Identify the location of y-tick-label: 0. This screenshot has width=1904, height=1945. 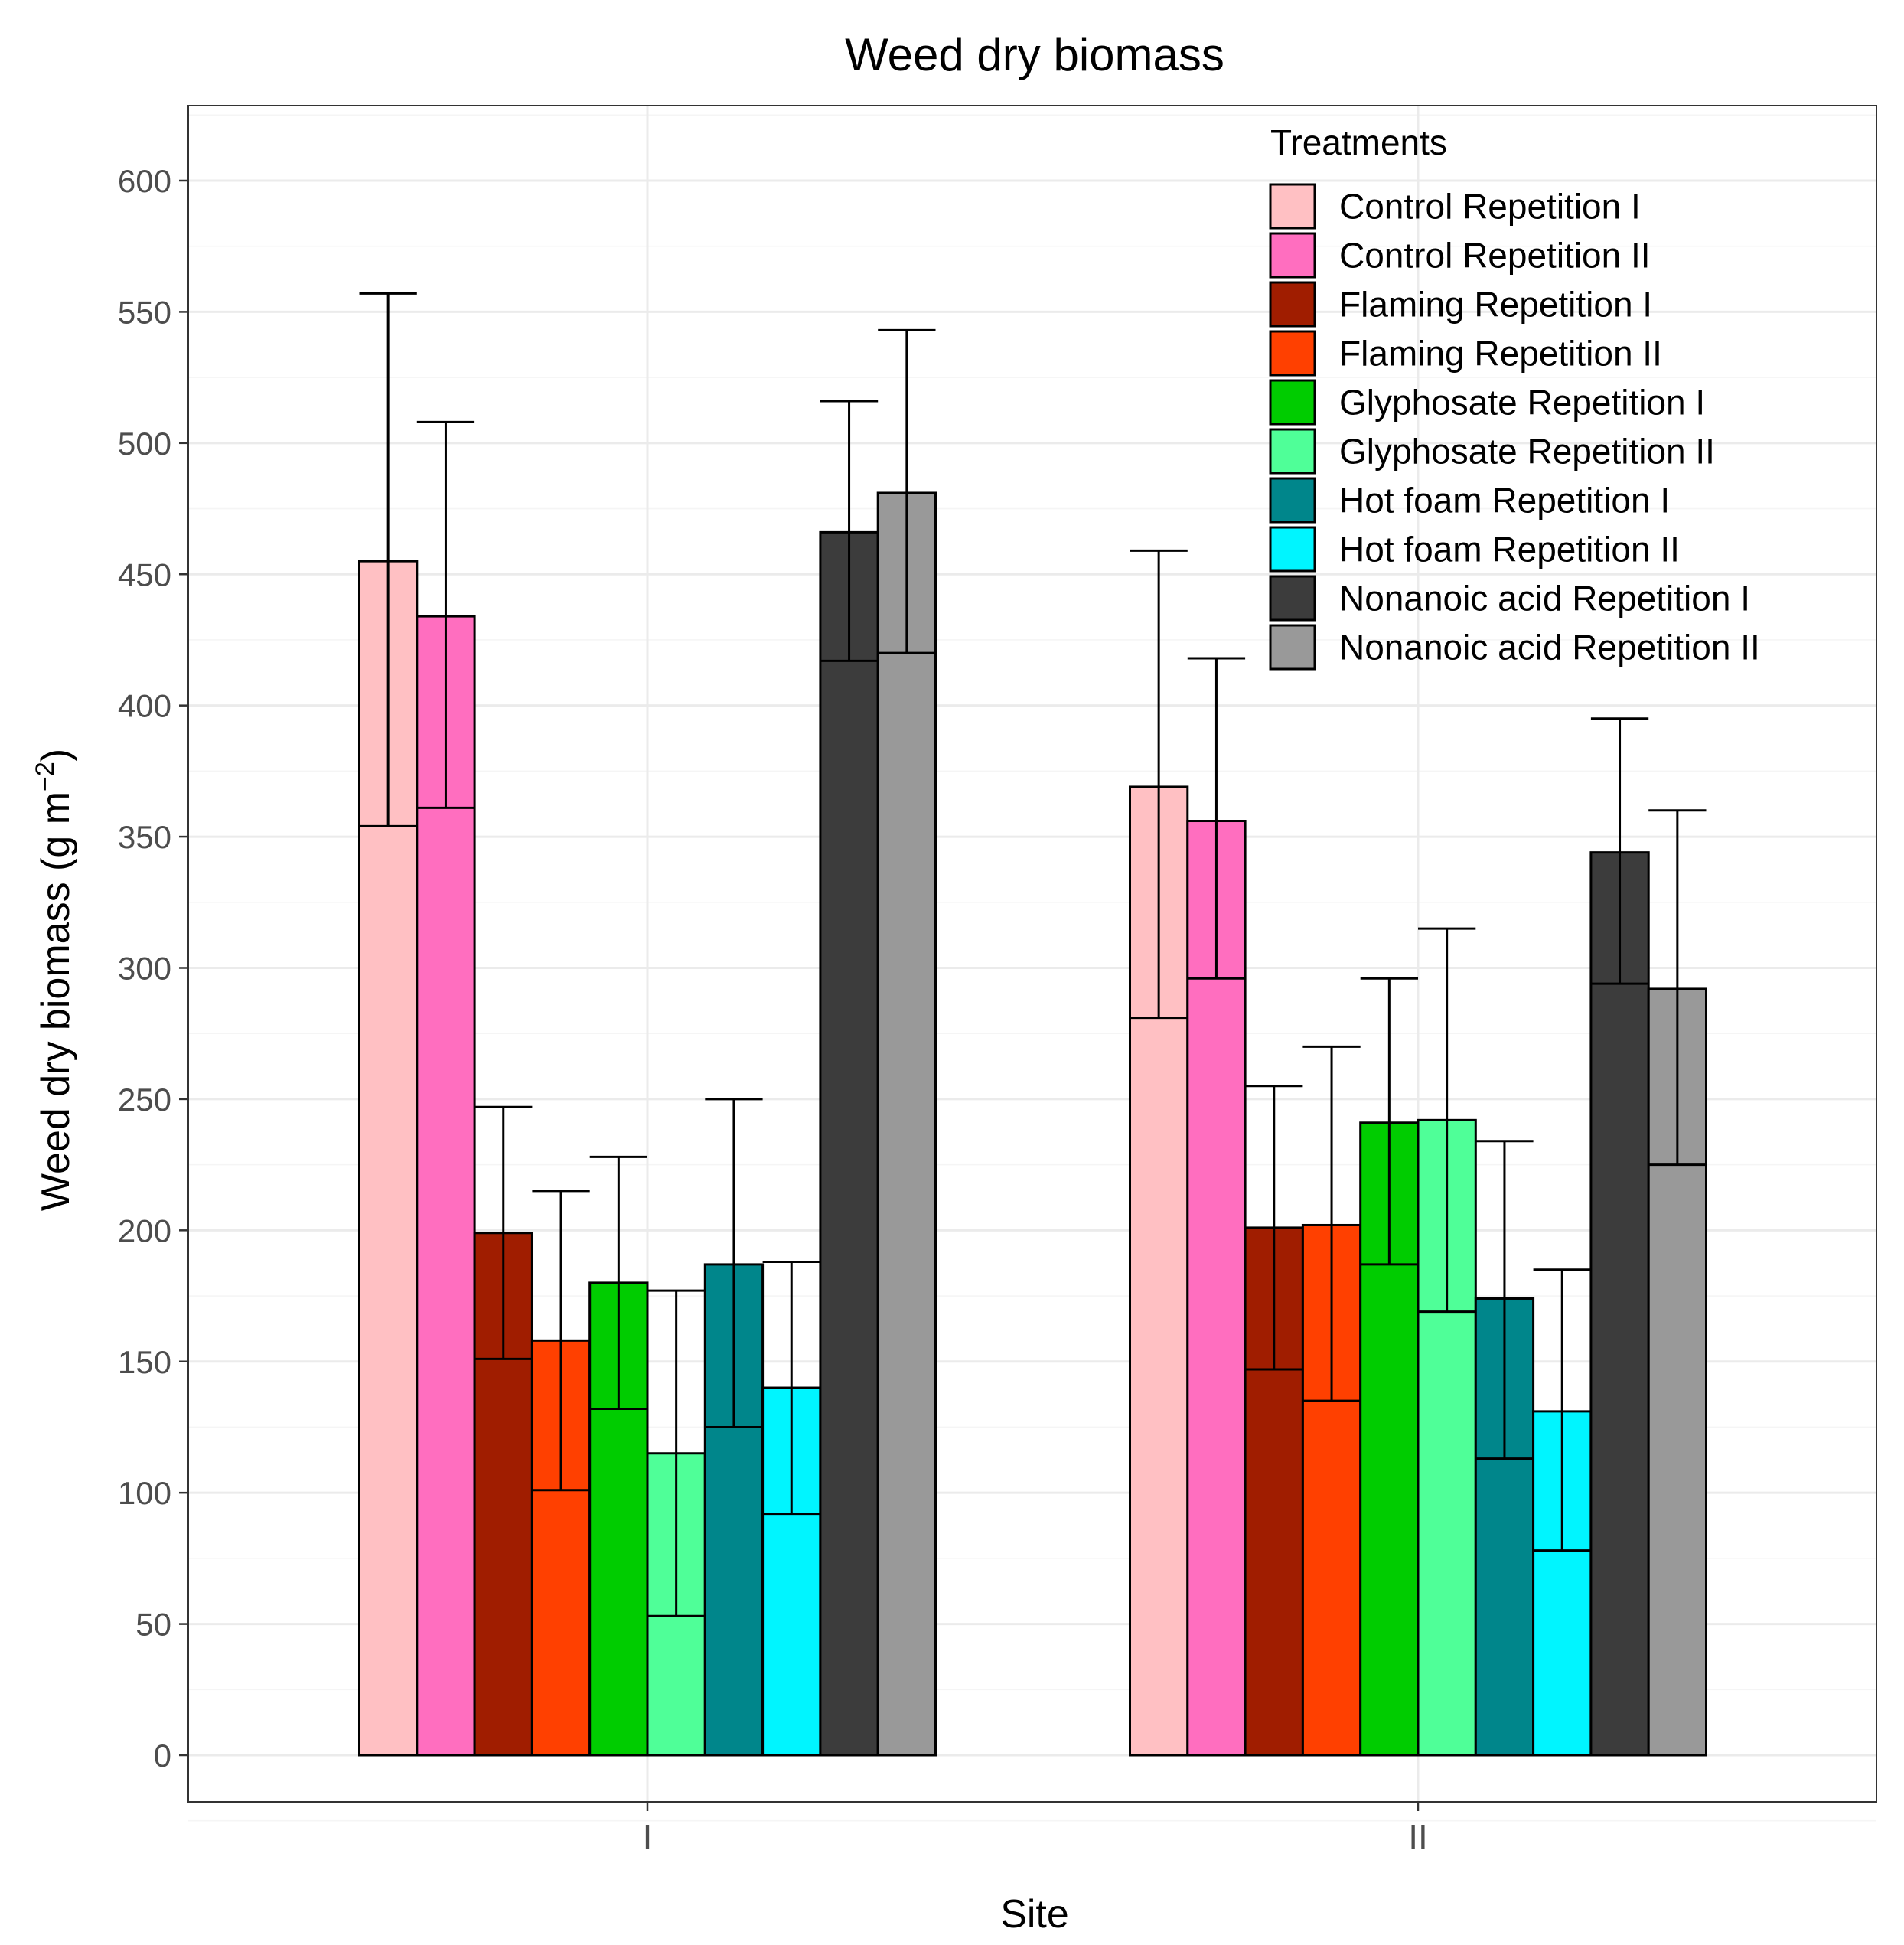
(163, 1756).